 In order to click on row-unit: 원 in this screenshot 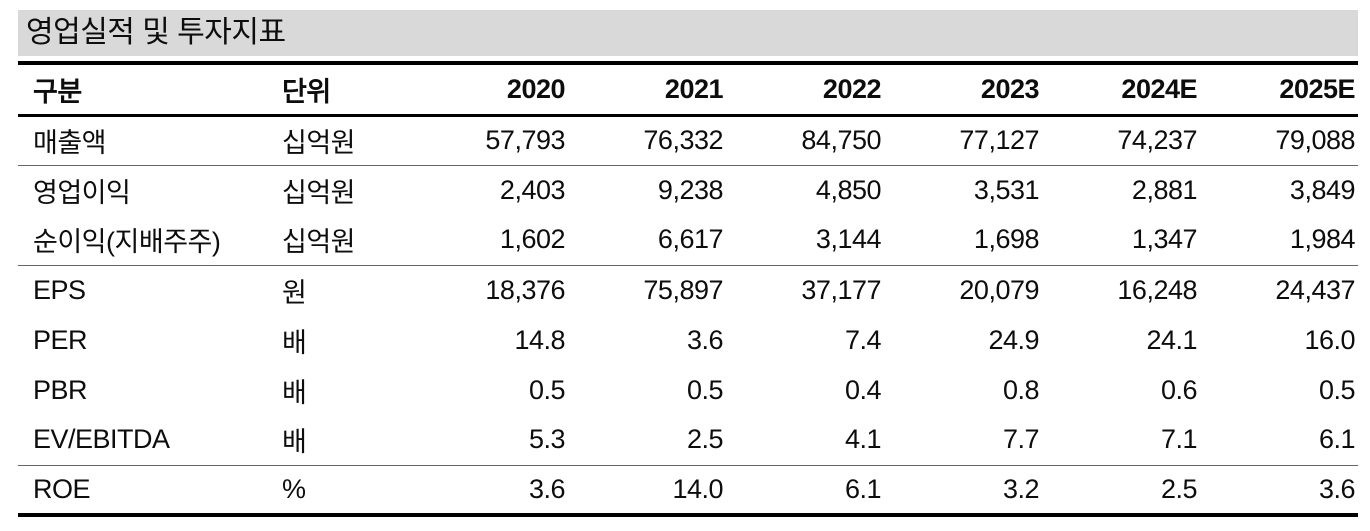, I will do `click(294, 292)`.